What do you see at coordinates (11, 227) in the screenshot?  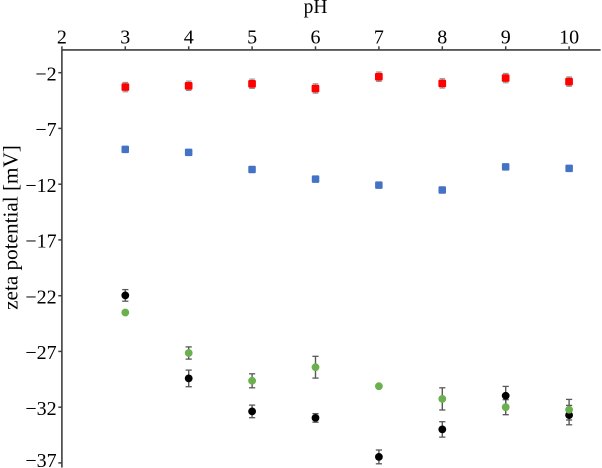 I see `svg-text: zeta potential [mV]` at bounding box center [11, 227].